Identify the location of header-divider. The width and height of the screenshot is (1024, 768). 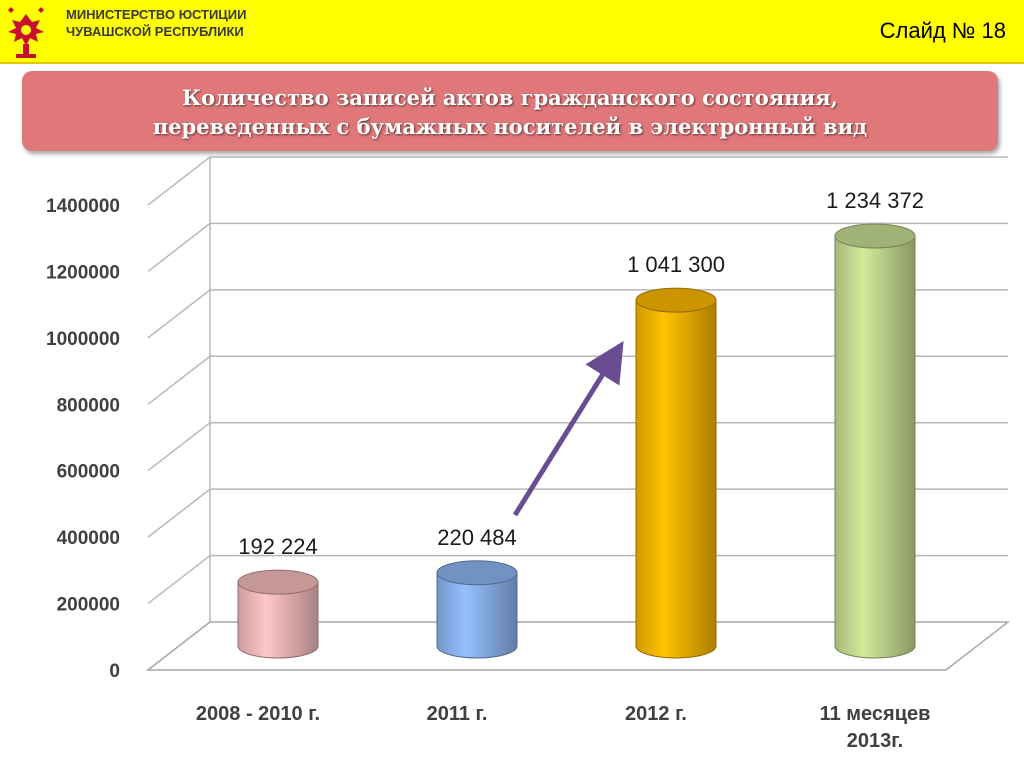
(512, 63).